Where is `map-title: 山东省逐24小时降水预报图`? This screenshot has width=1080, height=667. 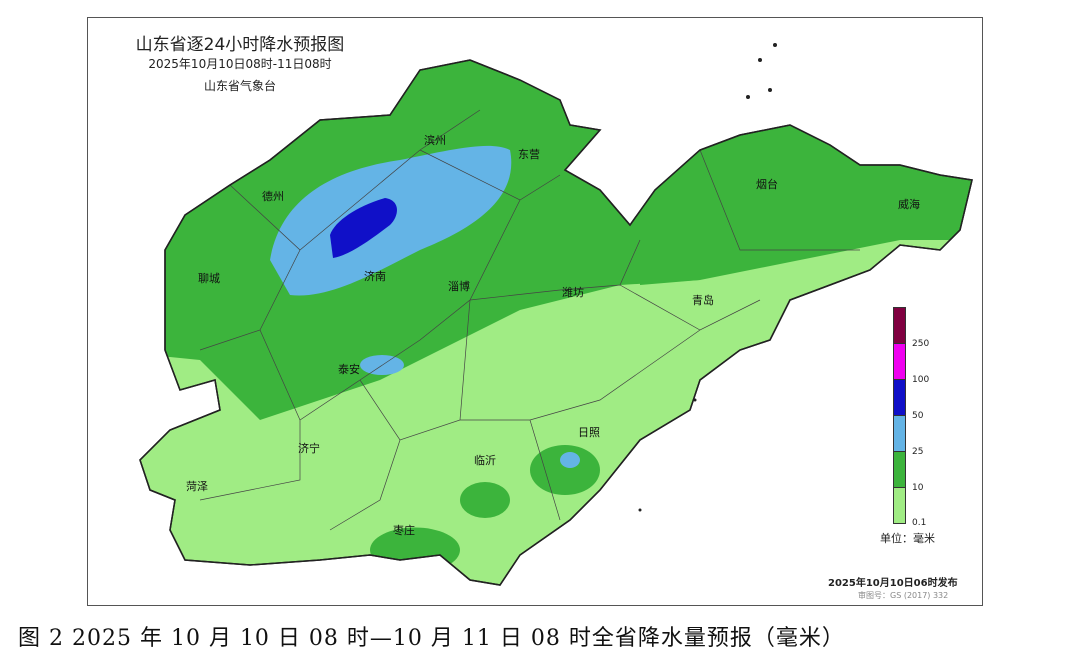
map-title: 山东省逐24小时降水预报图 is located at coordinates (240, 45).